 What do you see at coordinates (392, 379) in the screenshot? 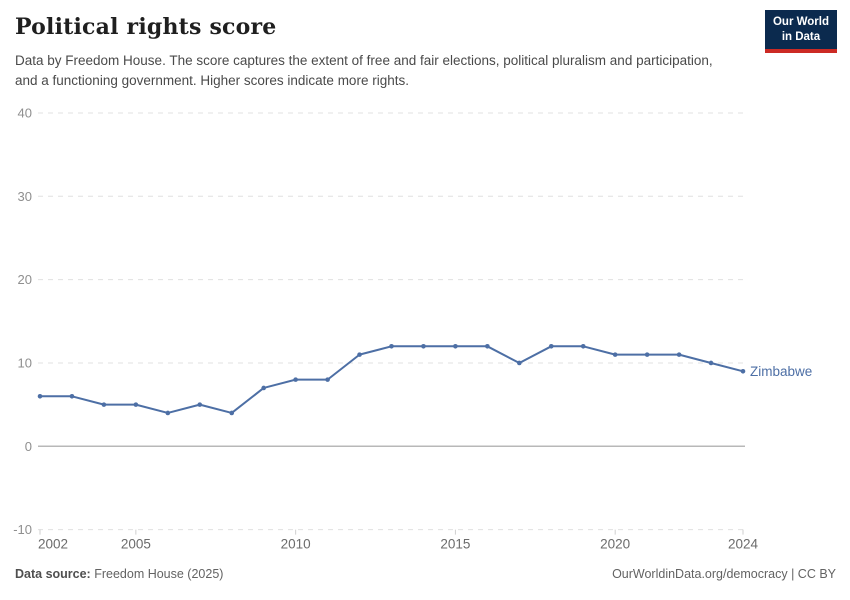
I see `series-line` at bounding box center [392, 379].